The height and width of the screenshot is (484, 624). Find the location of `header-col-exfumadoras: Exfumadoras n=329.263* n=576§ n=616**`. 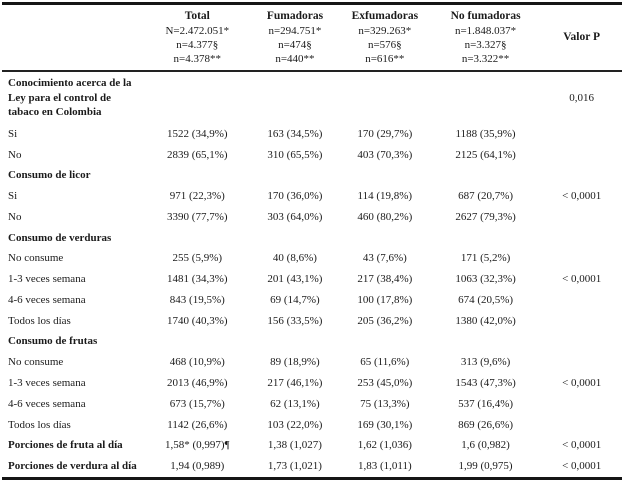

header-col-exfumadoras: Exfumadoras n=329.263* n=576§ n=616** is located at coordinates (384, 37).